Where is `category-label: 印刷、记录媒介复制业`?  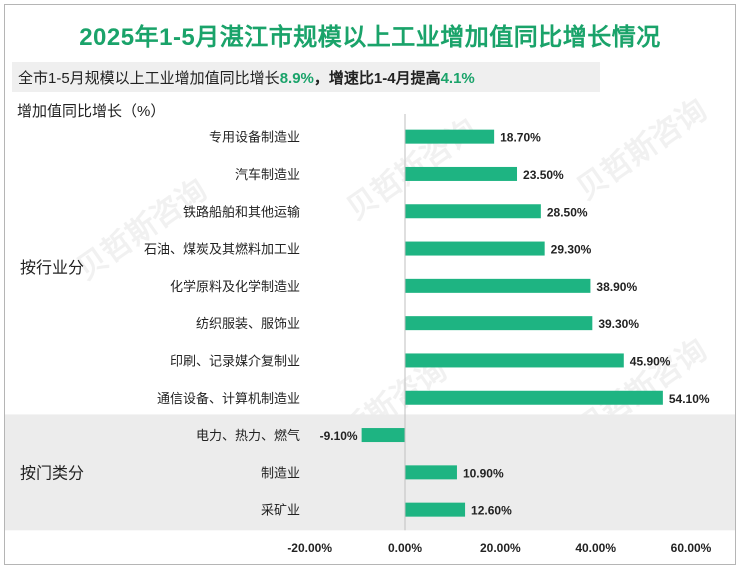
category-label: 印刷、记录媒介复制业 is located at coordinates (235, 360).